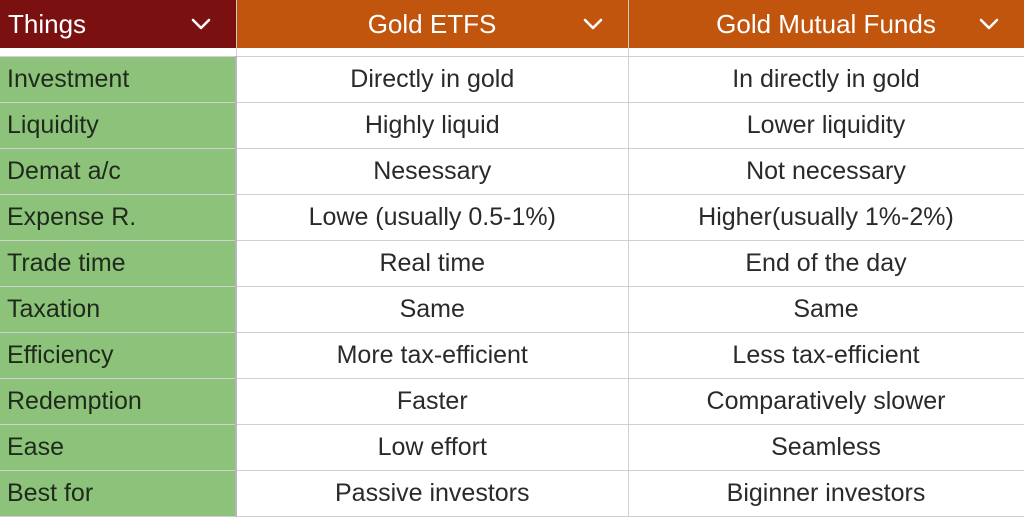 Image resolution: width=1024 pixels, height=521 pixels. Describe the element at coordinates (826, 309) in the screenshot. I see `mf-cell: Same` at that location.